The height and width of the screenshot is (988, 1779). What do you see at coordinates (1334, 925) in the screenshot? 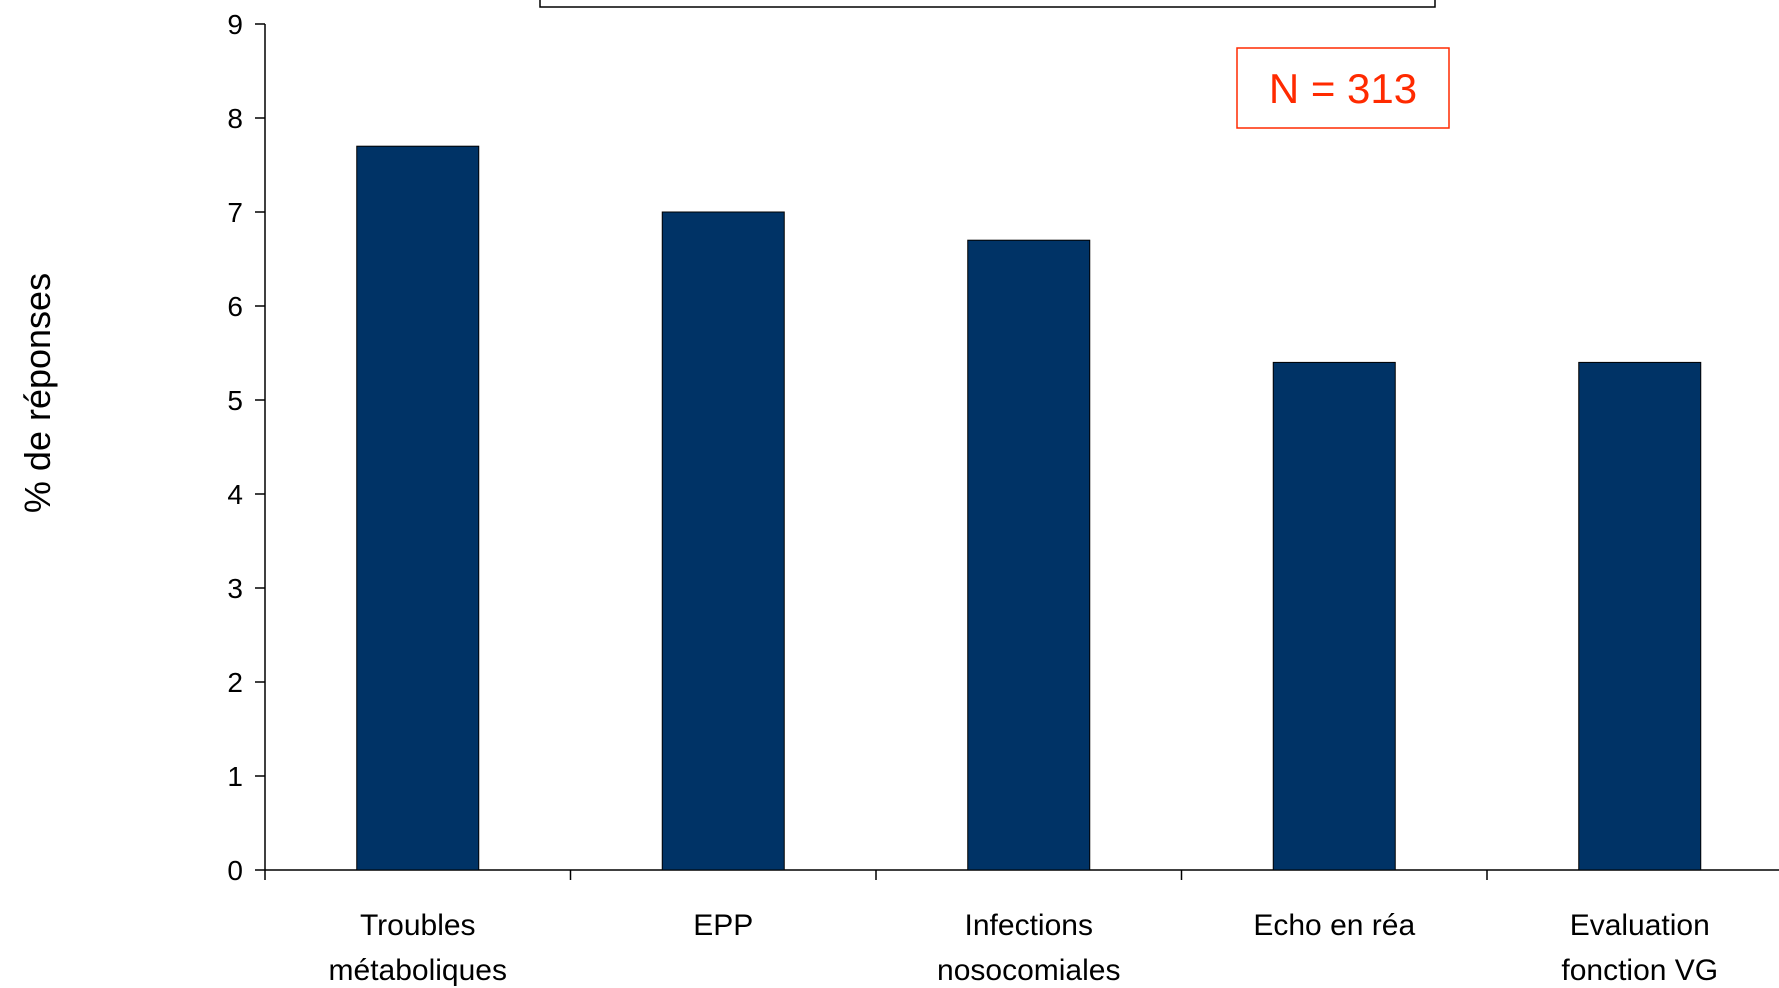
I see `x-tick-label: Echo en réa` at bounding box center [1334, 925].